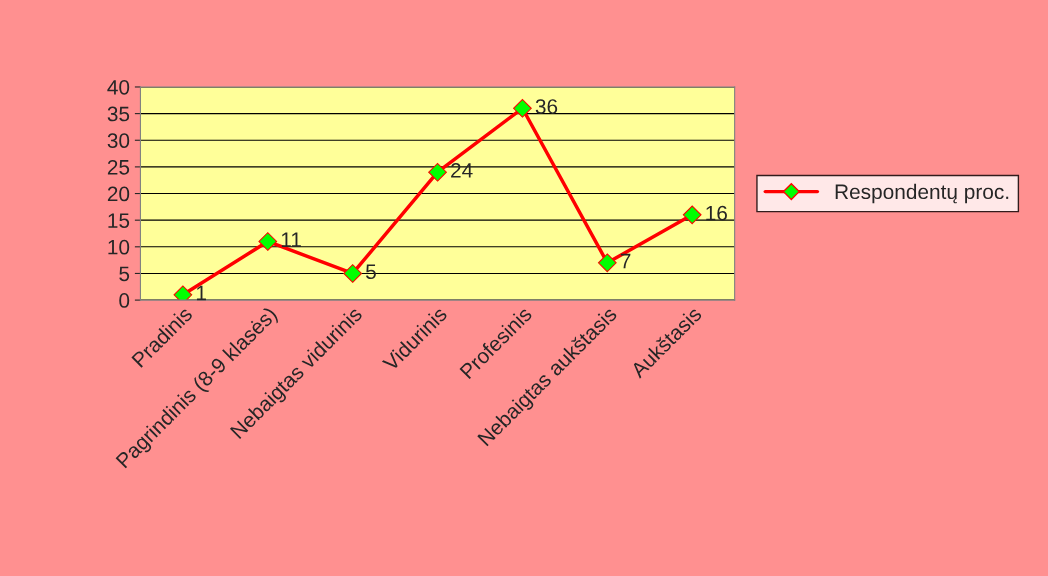 Image resolution: width=1048 pixels, height=576 pixels. Describe the element at coordinates (119, 247) in the screenshot. I see `y-tick-label: 10` at that location.